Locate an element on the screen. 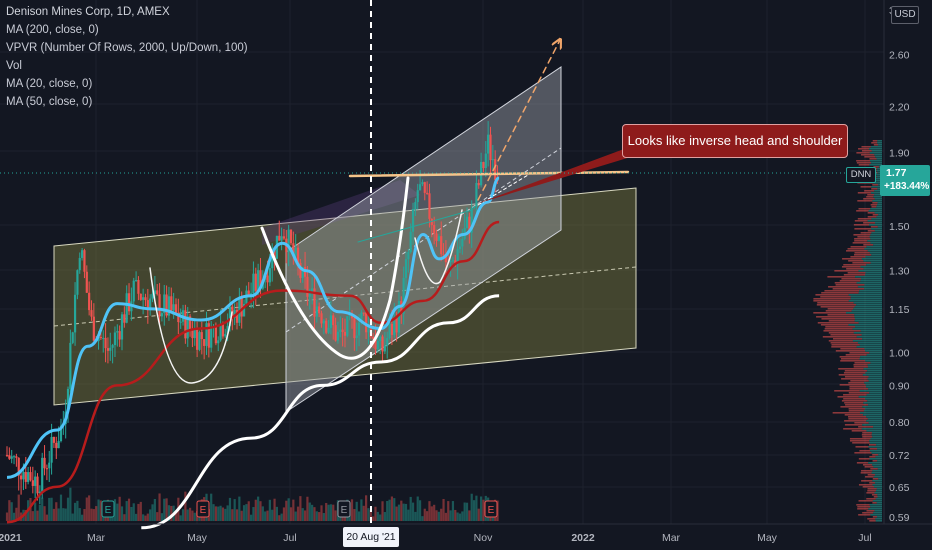  annotation-callout: Looks like inverse head and shoulder is located at coordinates (735, 141).